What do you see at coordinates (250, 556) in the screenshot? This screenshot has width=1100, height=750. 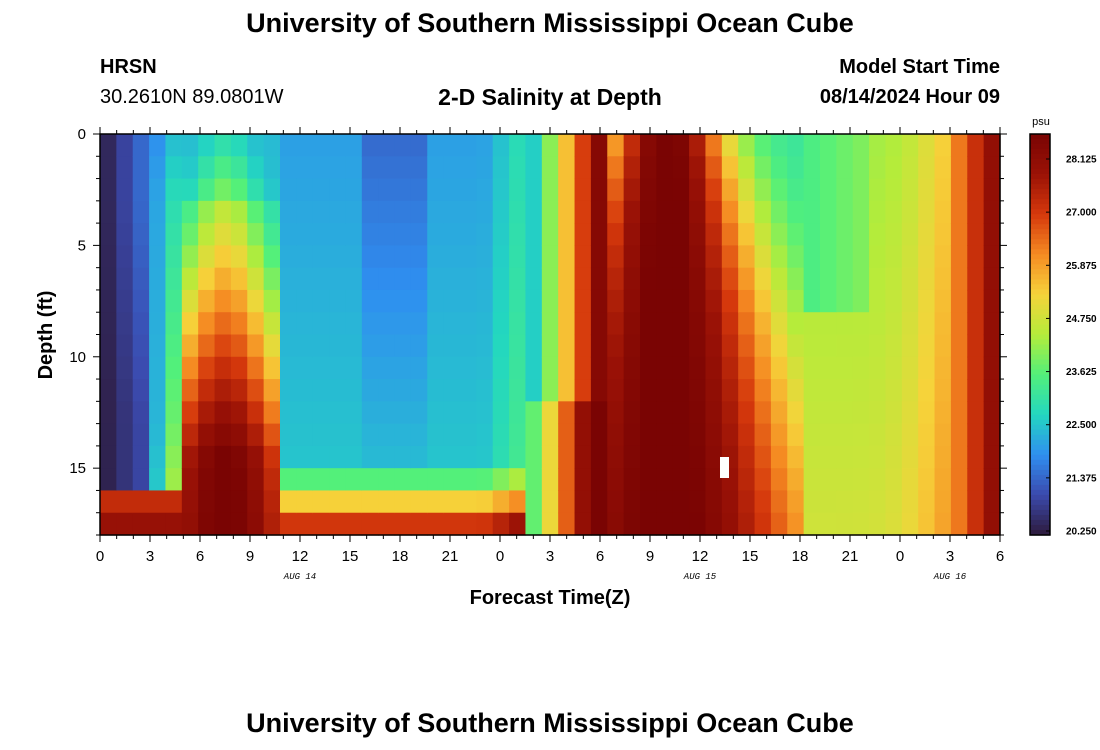 I see `x-tick-label: 9` at bounding box center [250, 556].